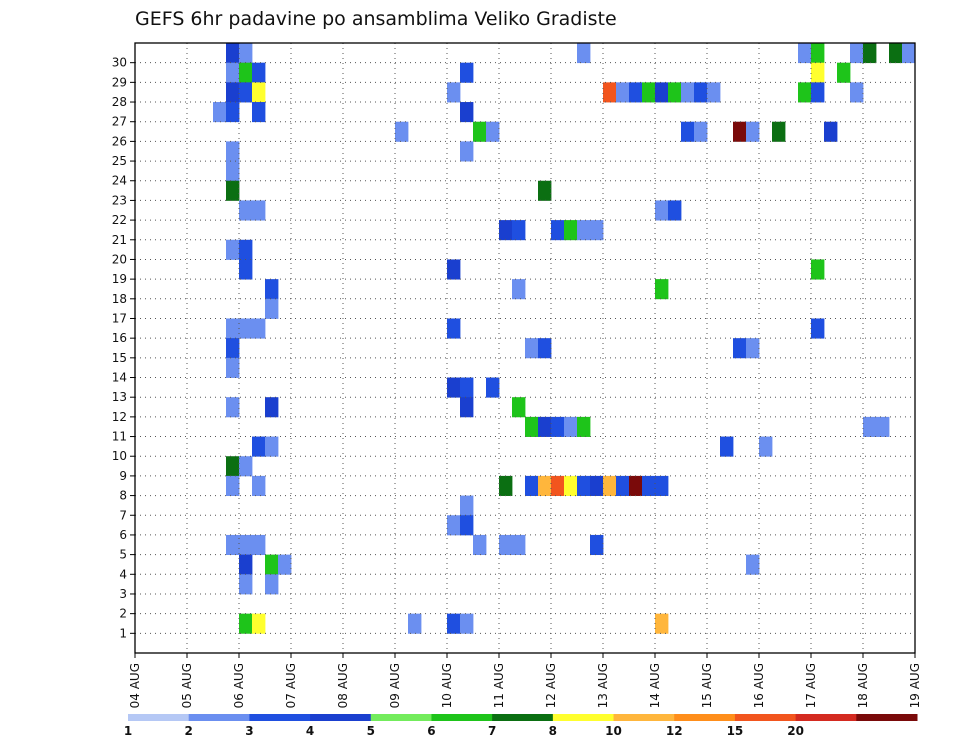 Image resolution: width=960 pixels, height=742 pixels. I want to click on x-tick-label: 19 AUG, so click(915, 685).